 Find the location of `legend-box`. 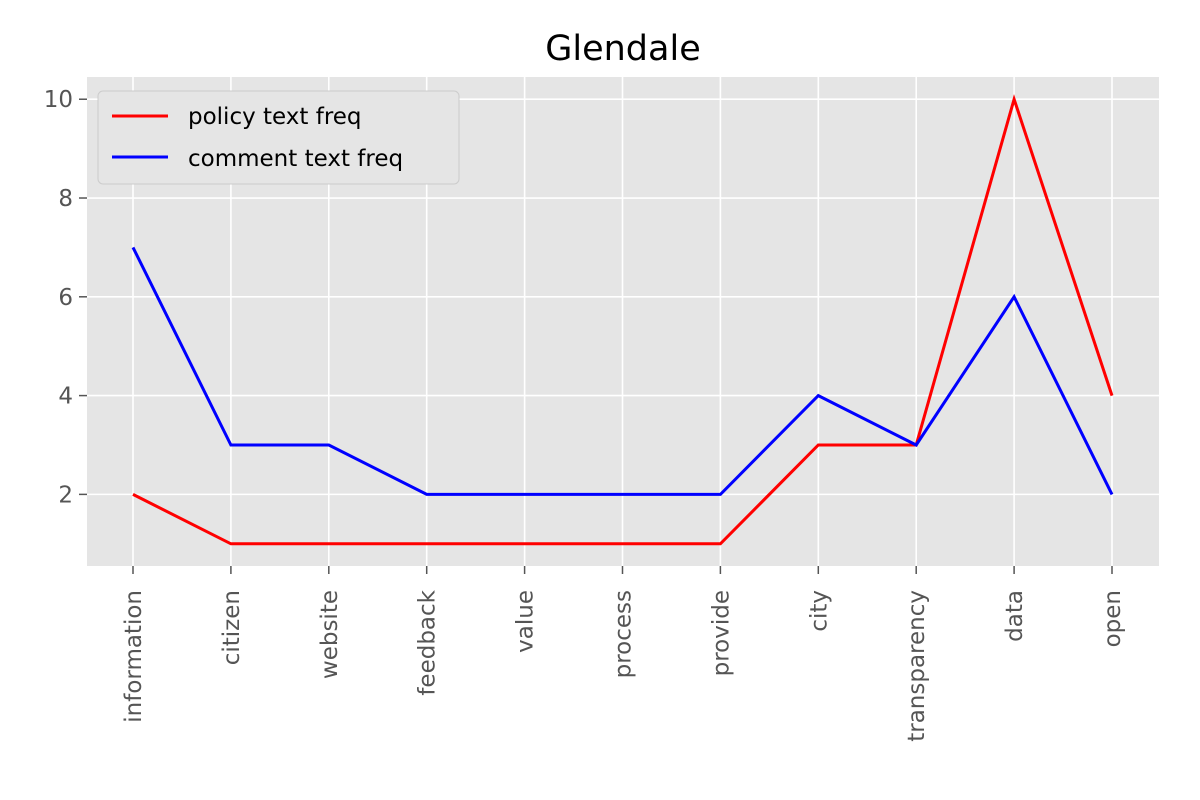

legend-box is located at coordinates (278, 137).